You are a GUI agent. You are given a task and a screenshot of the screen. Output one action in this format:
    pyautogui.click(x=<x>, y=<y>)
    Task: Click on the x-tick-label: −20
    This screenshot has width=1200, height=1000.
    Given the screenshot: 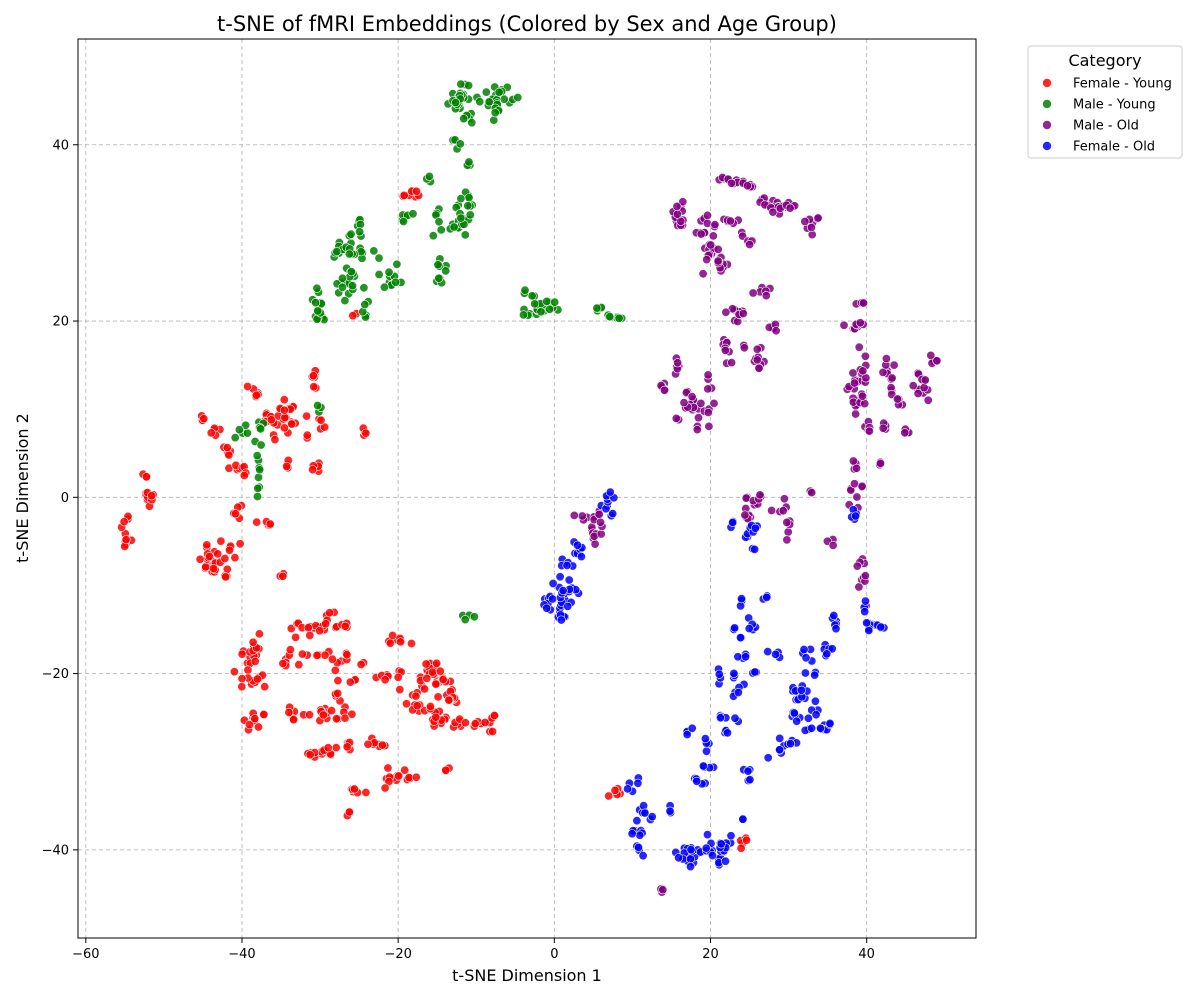 What is the action you would take?
    pyautogui.click(x=397, y=954)
    